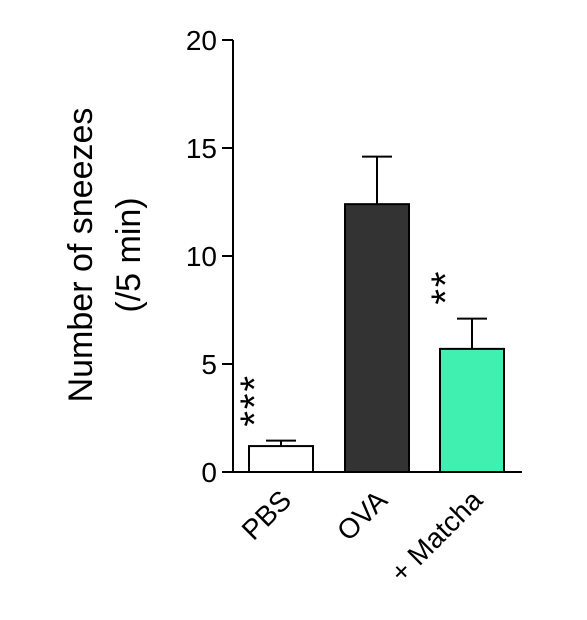 The image size is (587, 620). Describe the element at coordinates (446, 286) in the screenshot. I see `significance-label: **` at that location.